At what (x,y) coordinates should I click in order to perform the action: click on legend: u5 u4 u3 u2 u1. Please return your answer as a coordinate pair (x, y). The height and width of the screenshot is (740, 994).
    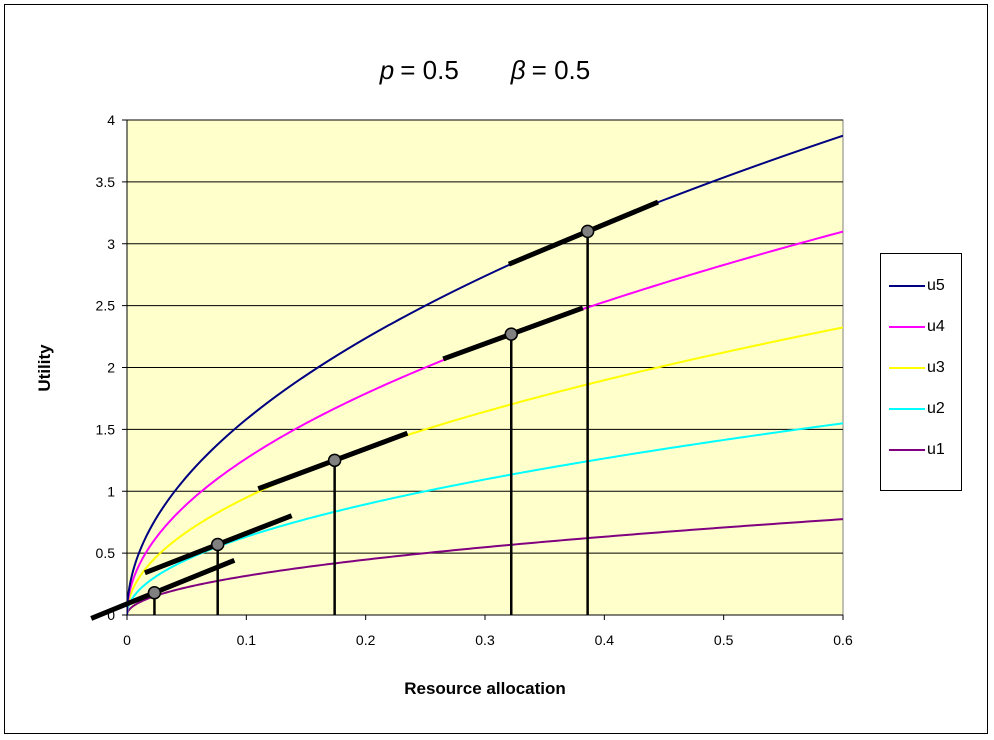
    Looking at the image, I should click on (921, 372).